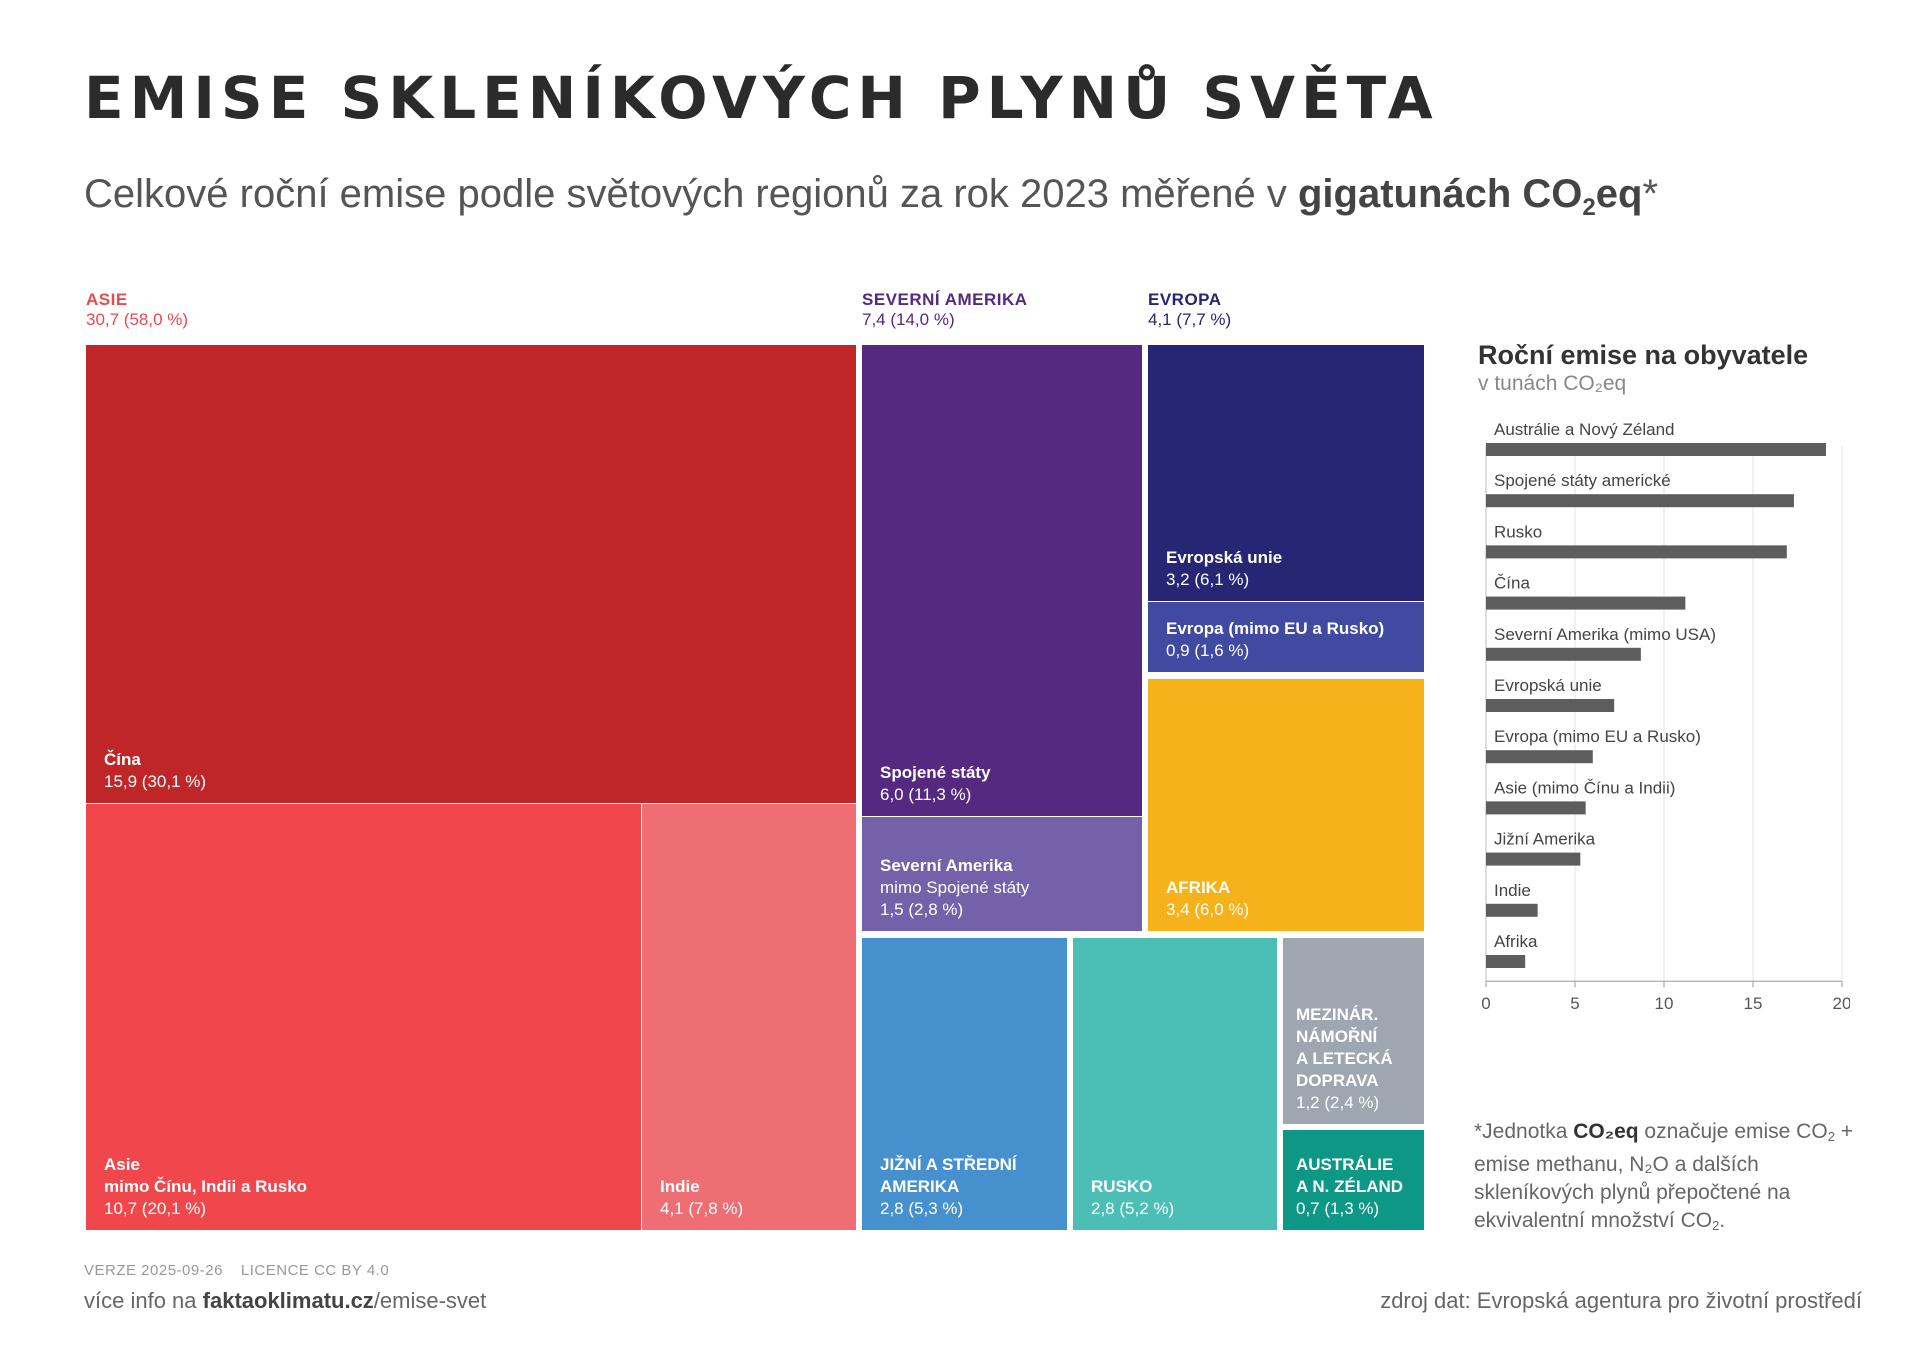  I want to click on footnote-text-1: označuje emise CO, so click(1733, 1131).